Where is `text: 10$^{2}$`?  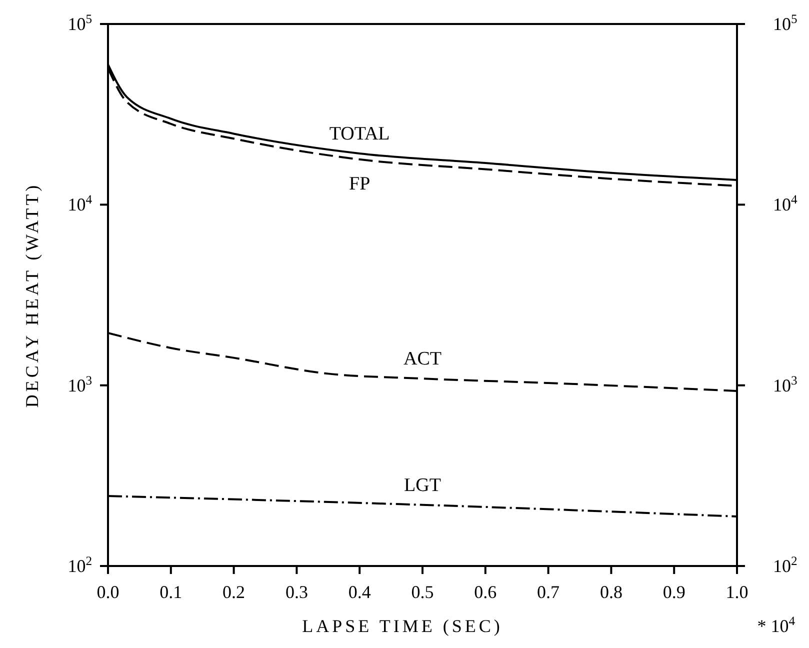 text: 10$^{2}$ is located at coordinates (785, 565).